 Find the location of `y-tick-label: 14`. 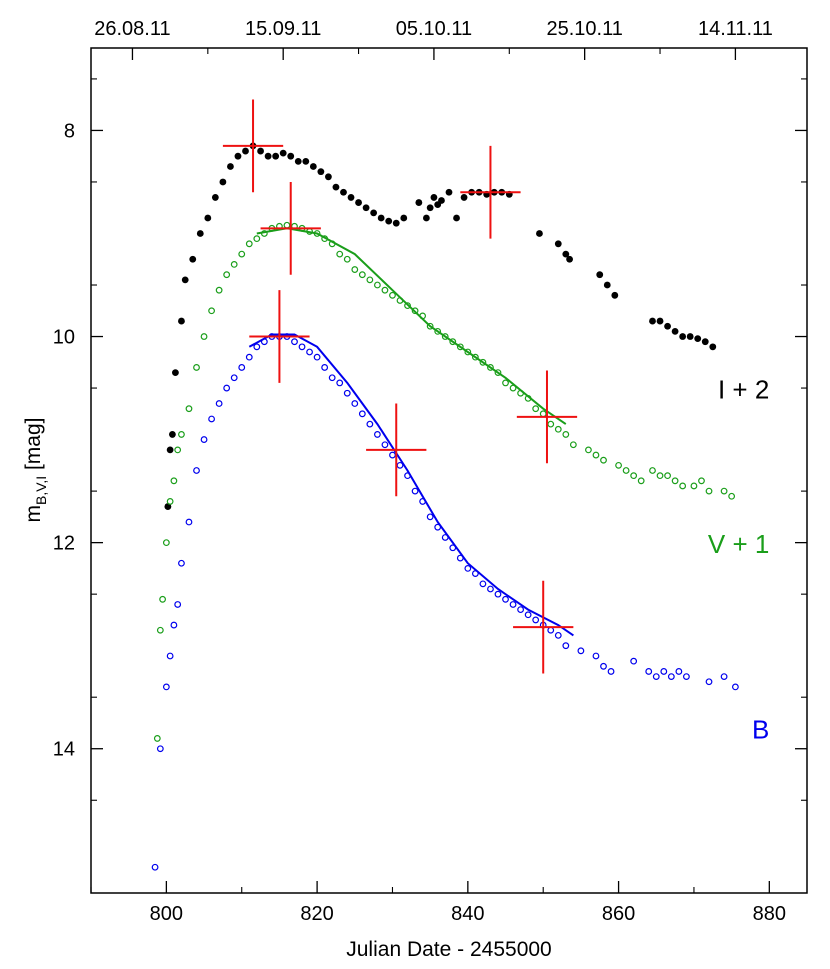

y-tick-label: 14 is located at coordinates (64, 750).